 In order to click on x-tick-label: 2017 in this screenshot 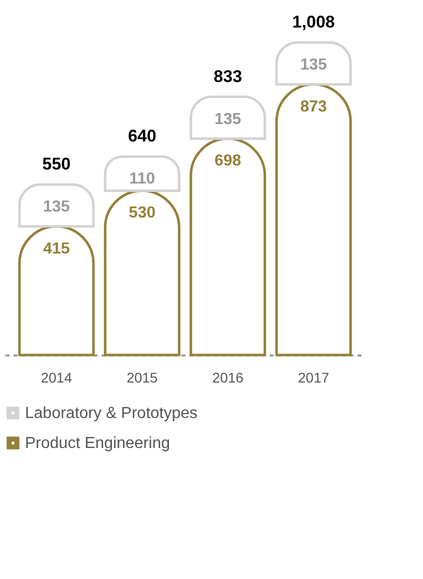, I will do `click(314, 378)`.